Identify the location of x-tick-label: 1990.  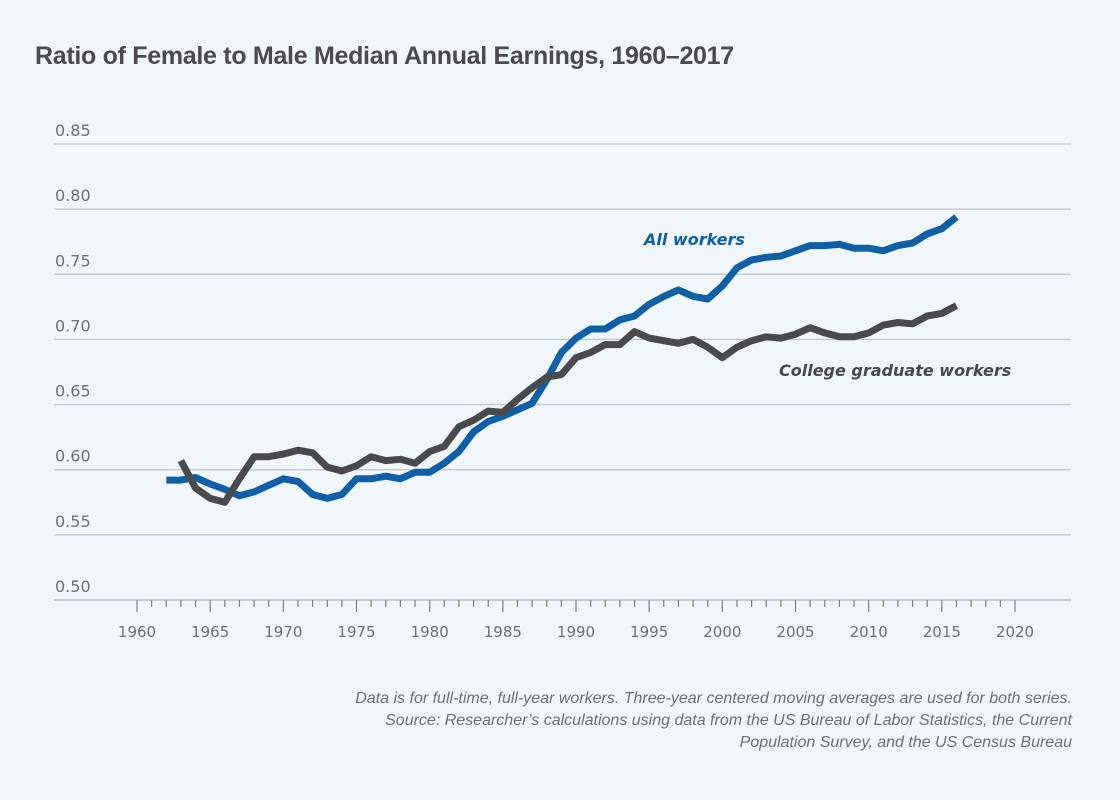
(576, 632).